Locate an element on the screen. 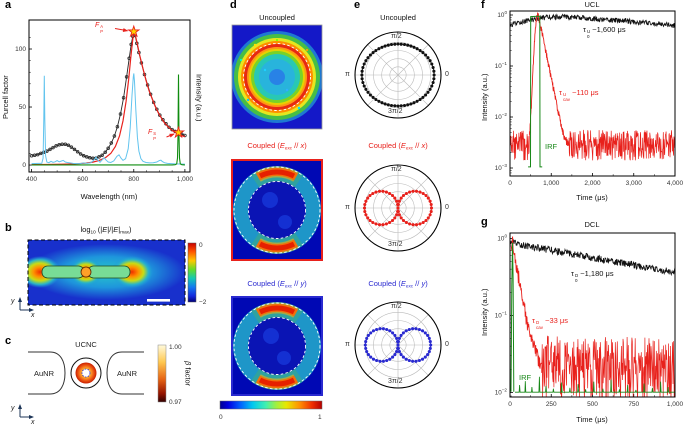 This screenshot has width=685, height=428. colorbar-b-max: 0 is located at coordinates (201, 245).